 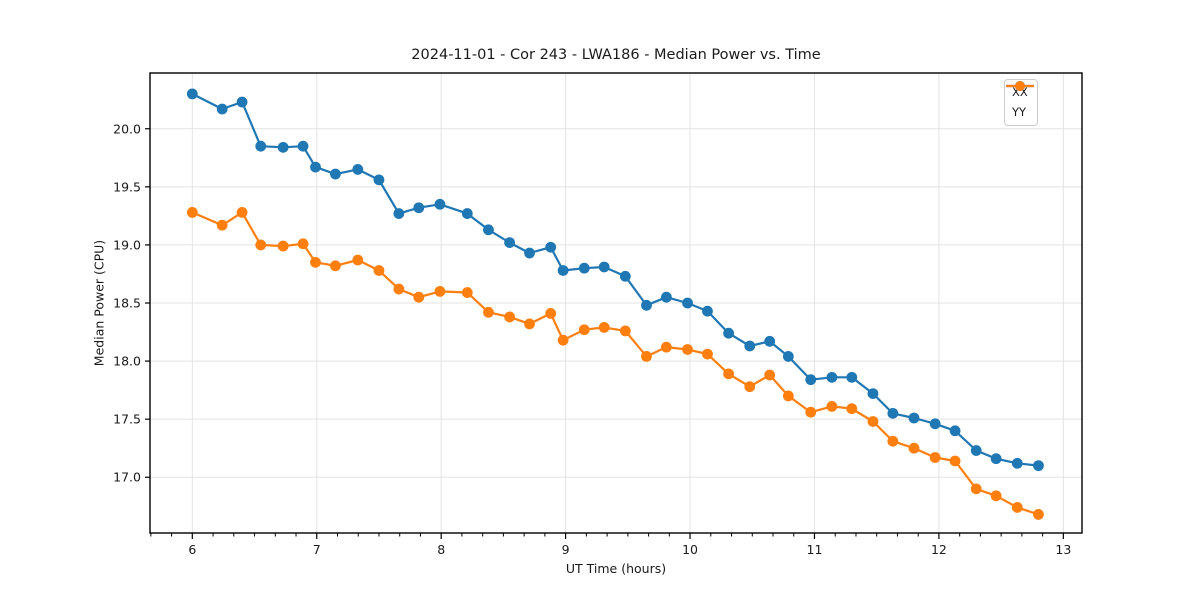 I want to click on x-tick-label: 13, so click(x=1063, y=549).